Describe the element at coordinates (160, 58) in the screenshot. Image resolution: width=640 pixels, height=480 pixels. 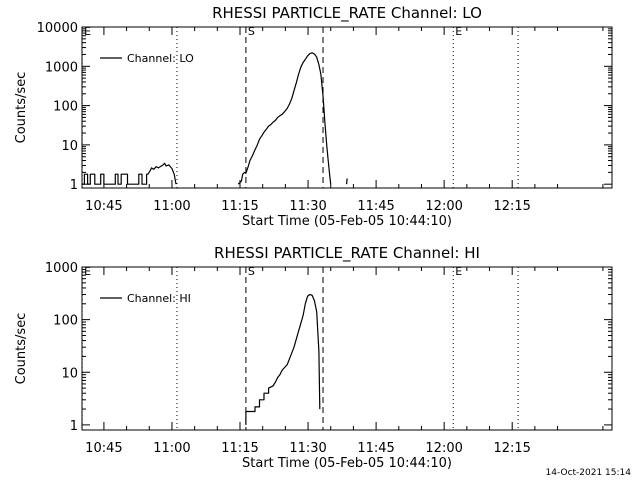
I see `legend-label: Channel: LO` at that location.